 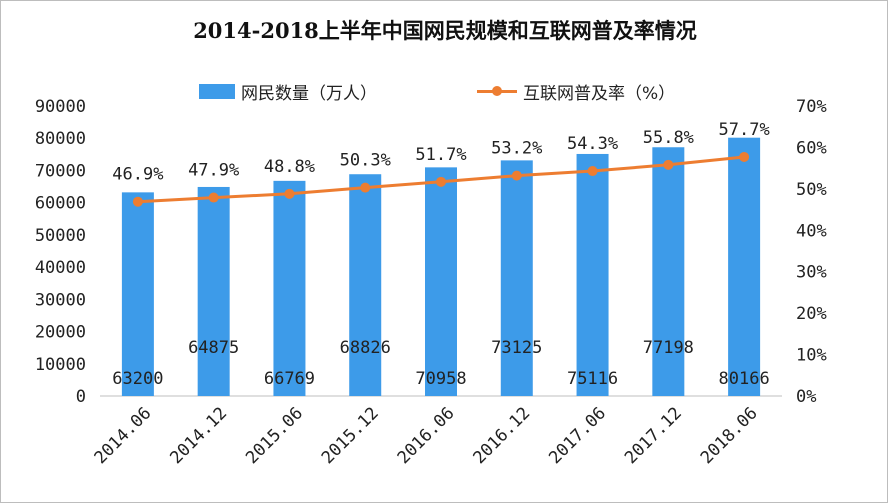 I want to click on legend-label-line-series: 互联网普及率（%）, so click(x=599, y=93).